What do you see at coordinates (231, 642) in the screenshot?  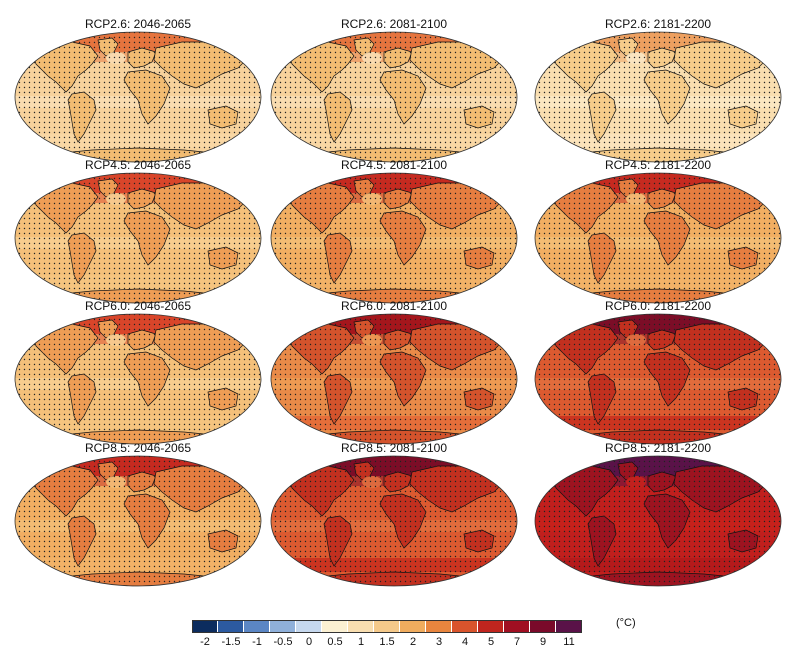 I see `colorbar-tick-label: -1.5` at bounding box center [231, 642].